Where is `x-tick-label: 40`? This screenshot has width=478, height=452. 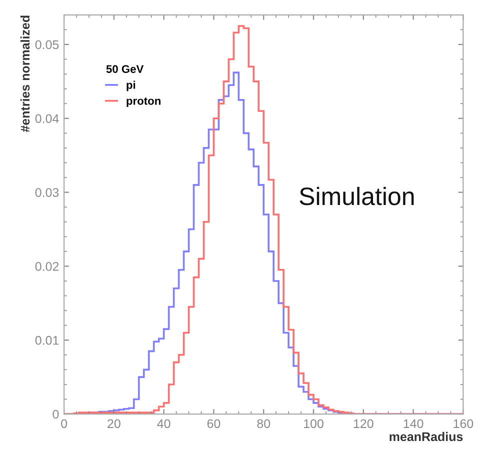 x-tick-label: 40 is located at coordinates (163, 423).